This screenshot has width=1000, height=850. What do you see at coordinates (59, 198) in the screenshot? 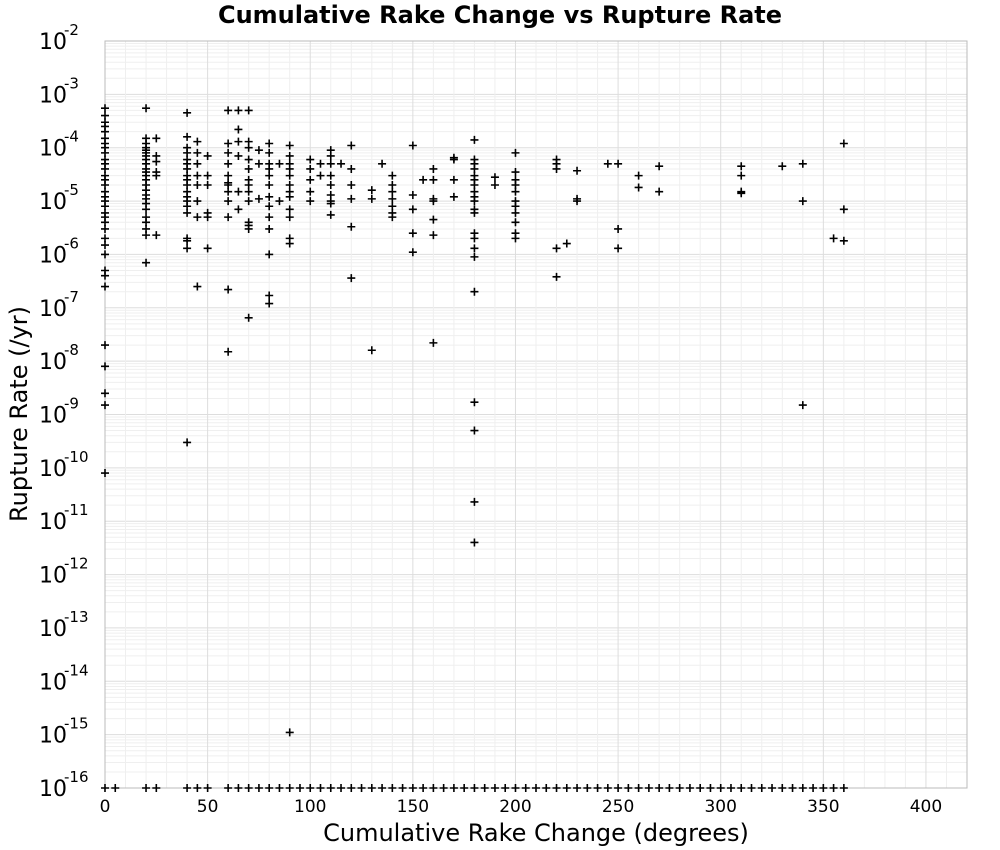
I see `y-tick-label: 10⁻⁵` at bounding box center [59, 198].